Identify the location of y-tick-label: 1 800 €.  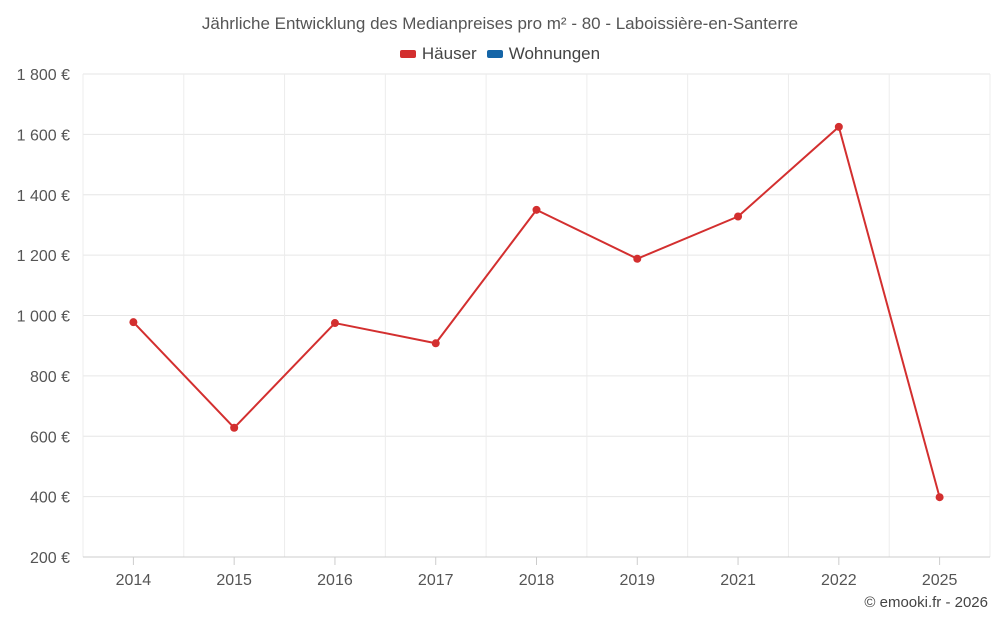
(43, 75).